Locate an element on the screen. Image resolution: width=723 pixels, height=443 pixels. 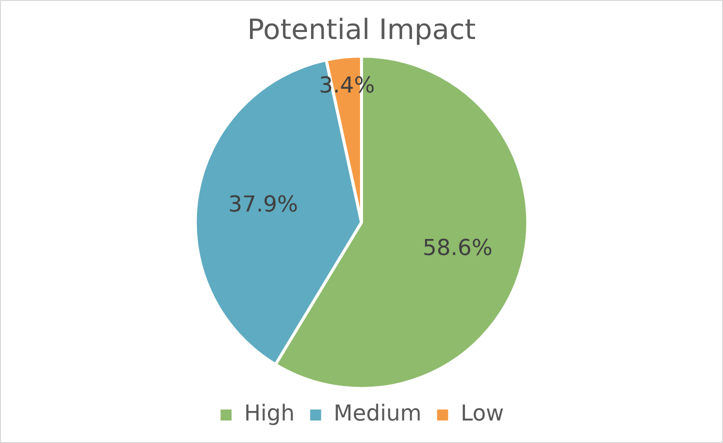
legend-label: Medium is located at coordinates (378, 414).